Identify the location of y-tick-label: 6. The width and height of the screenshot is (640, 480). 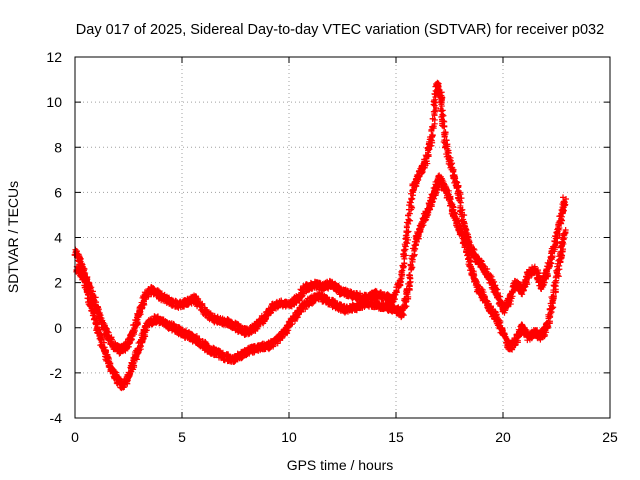
(58, 192).